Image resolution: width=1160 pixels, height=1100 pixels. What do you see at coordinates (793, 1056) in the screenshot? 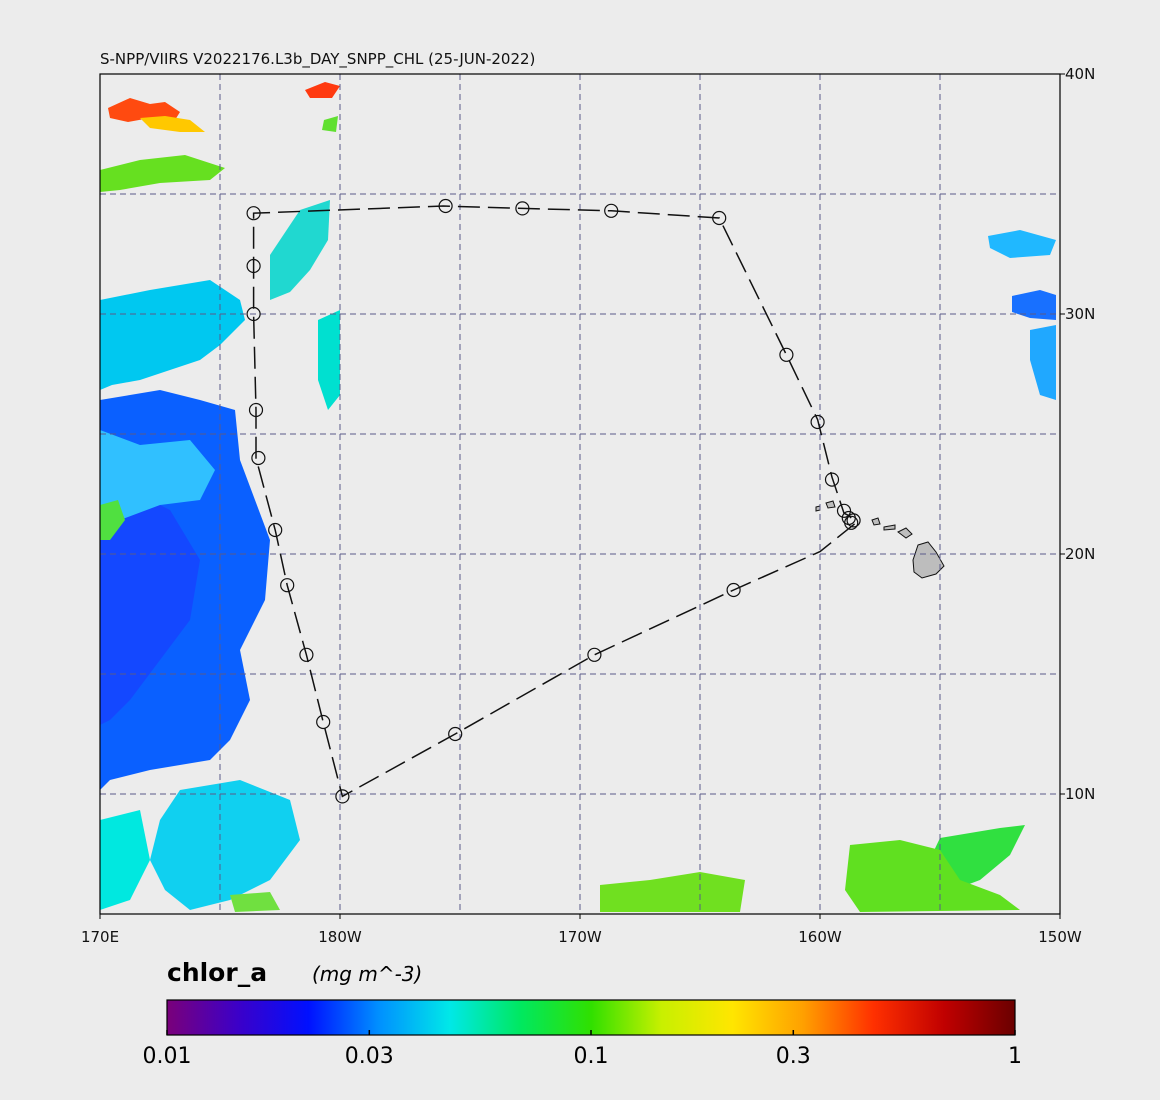
I see `colorbar-tick-label: 0.3` at bounding box center [793, 1056].